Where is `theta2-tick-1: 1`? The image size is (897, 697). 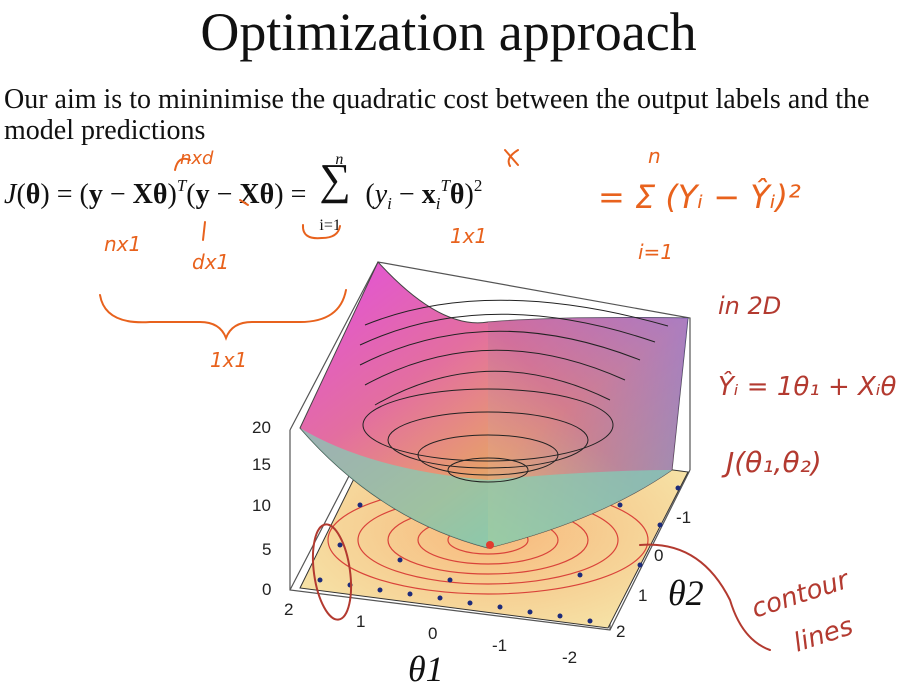
theta2-tick-1: 1 is located at coordinates (643, 595).